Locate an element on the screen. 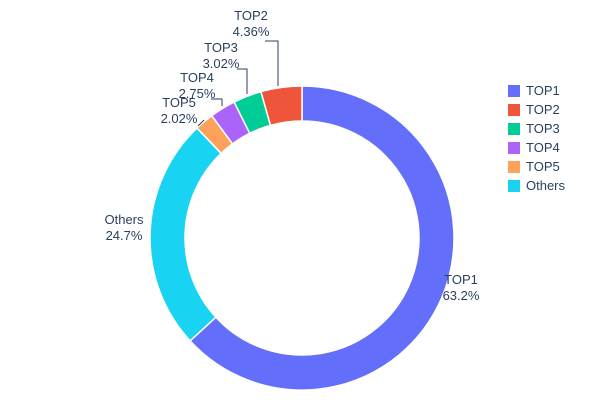  legend-label: TOP1 is located at coordinates (543, 90).